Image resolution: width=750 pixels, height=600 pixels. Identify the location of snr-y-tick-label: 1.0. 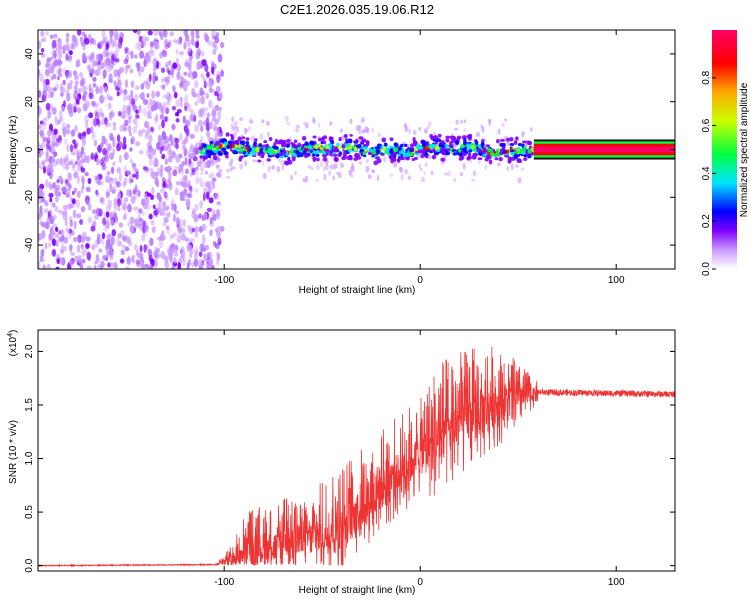
(29, 458).